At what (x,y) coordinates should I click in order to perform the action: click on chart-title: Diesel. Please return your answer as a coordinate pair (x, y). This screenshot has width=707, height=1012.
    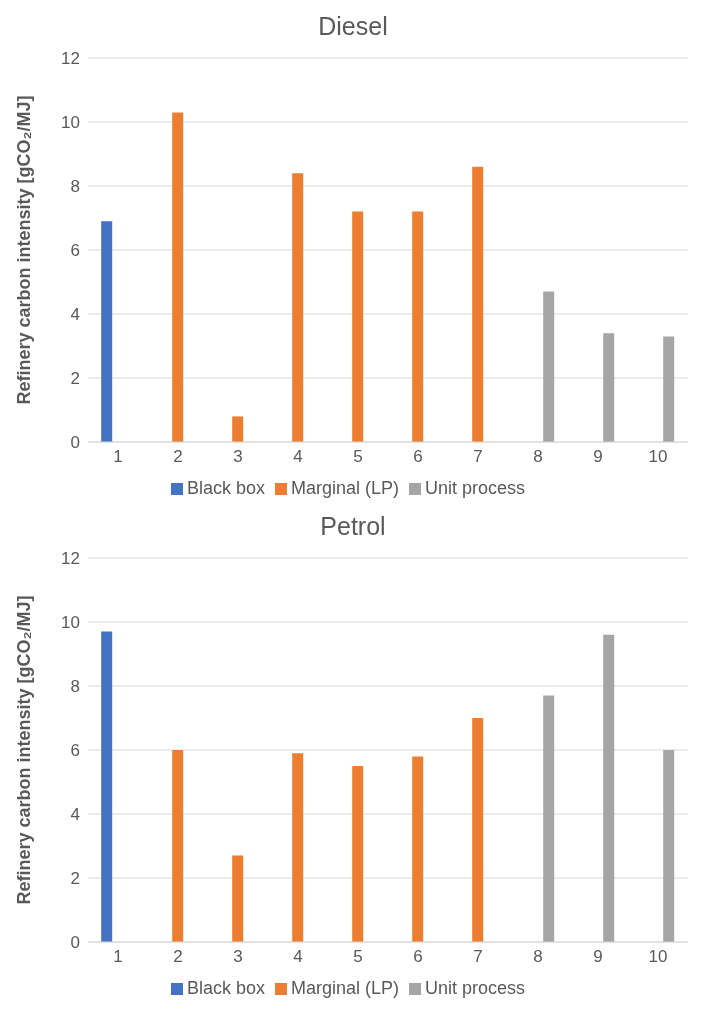
    Looking at the image, I should click on (353, 26).